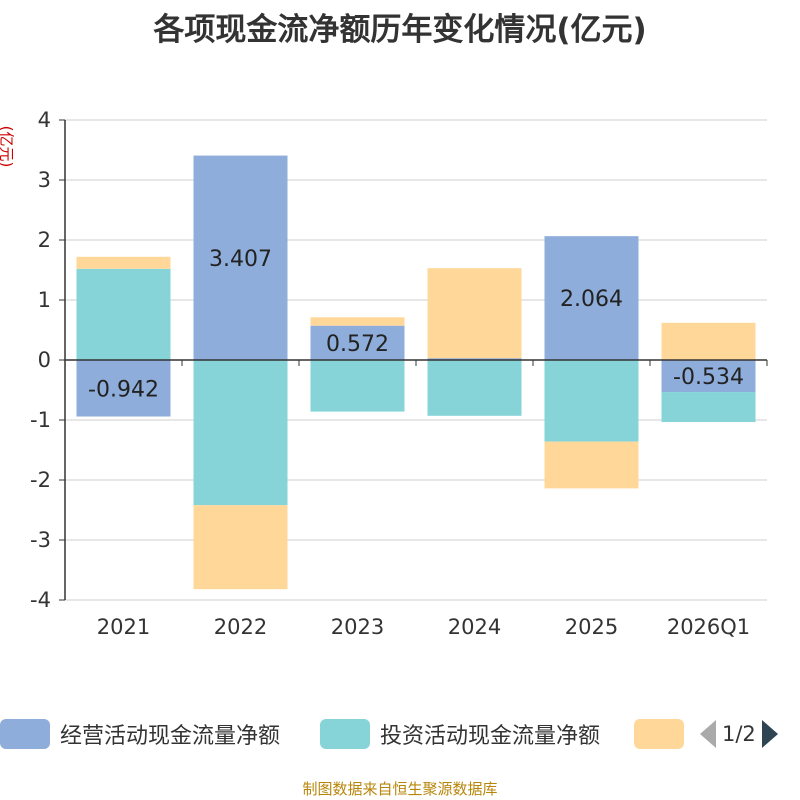 Image resolution: width=800 pixels, height=800 pixels. What do you see at coordinates (44, 360) in the screenshot?
I see `y-tick-label: 0` at bounding box center [44, 360].